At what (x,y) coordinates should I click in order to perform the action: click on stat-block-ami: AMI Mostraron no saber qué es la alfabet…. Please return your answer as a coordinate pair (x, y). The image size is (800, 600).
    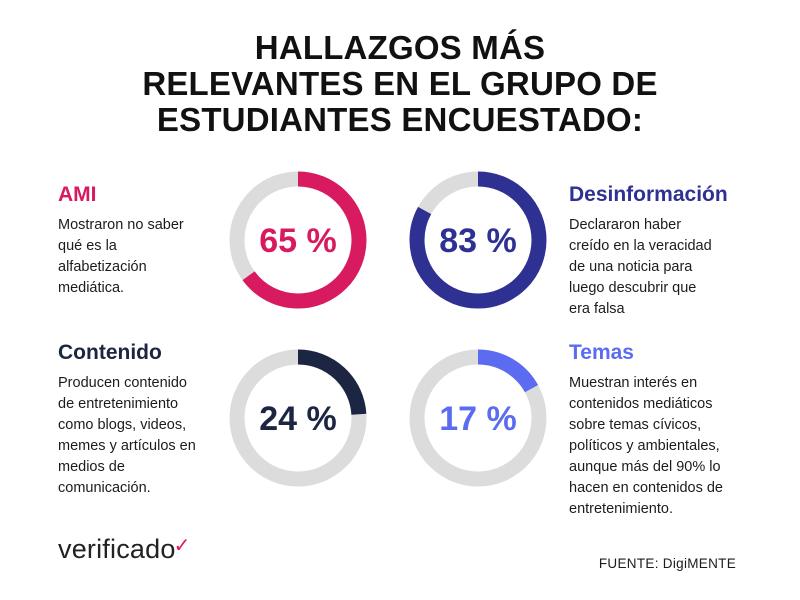
    Looking at the image, I should click on (148, 241).